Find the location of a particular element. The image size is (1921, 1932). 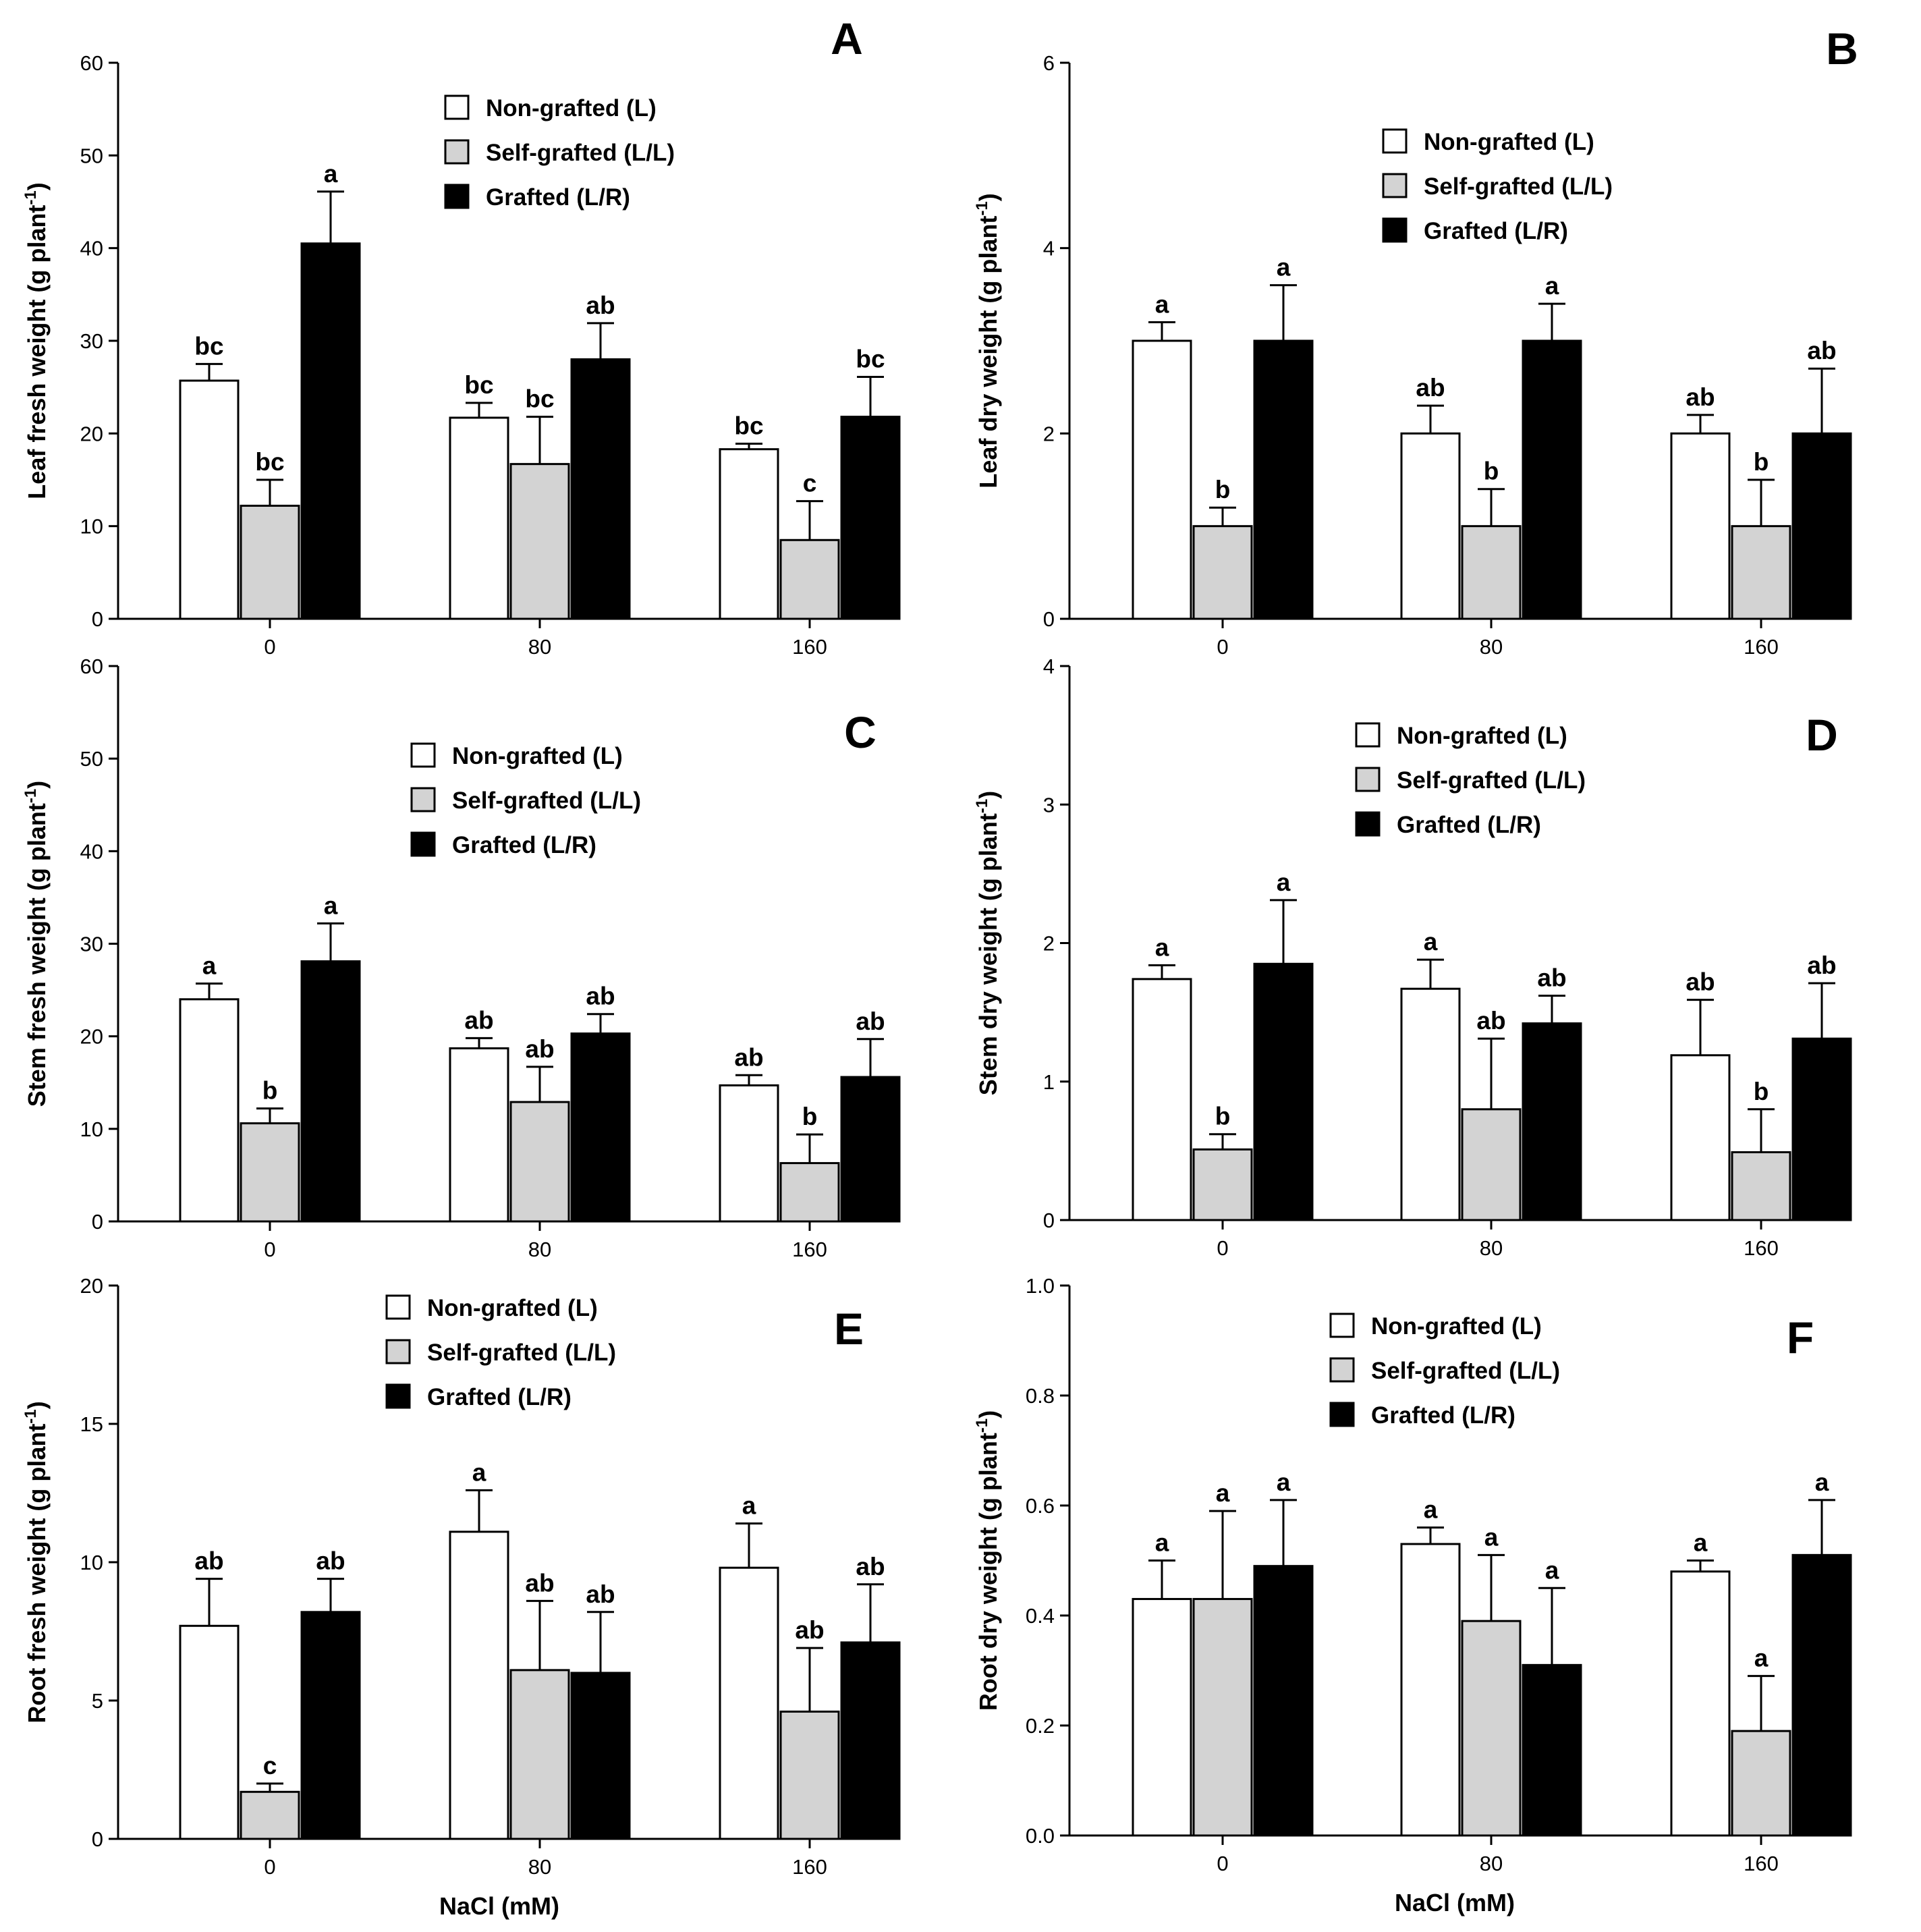

y-axis-title: Leaf dry weight (g plant-1) is located at coordinates (987, 340).